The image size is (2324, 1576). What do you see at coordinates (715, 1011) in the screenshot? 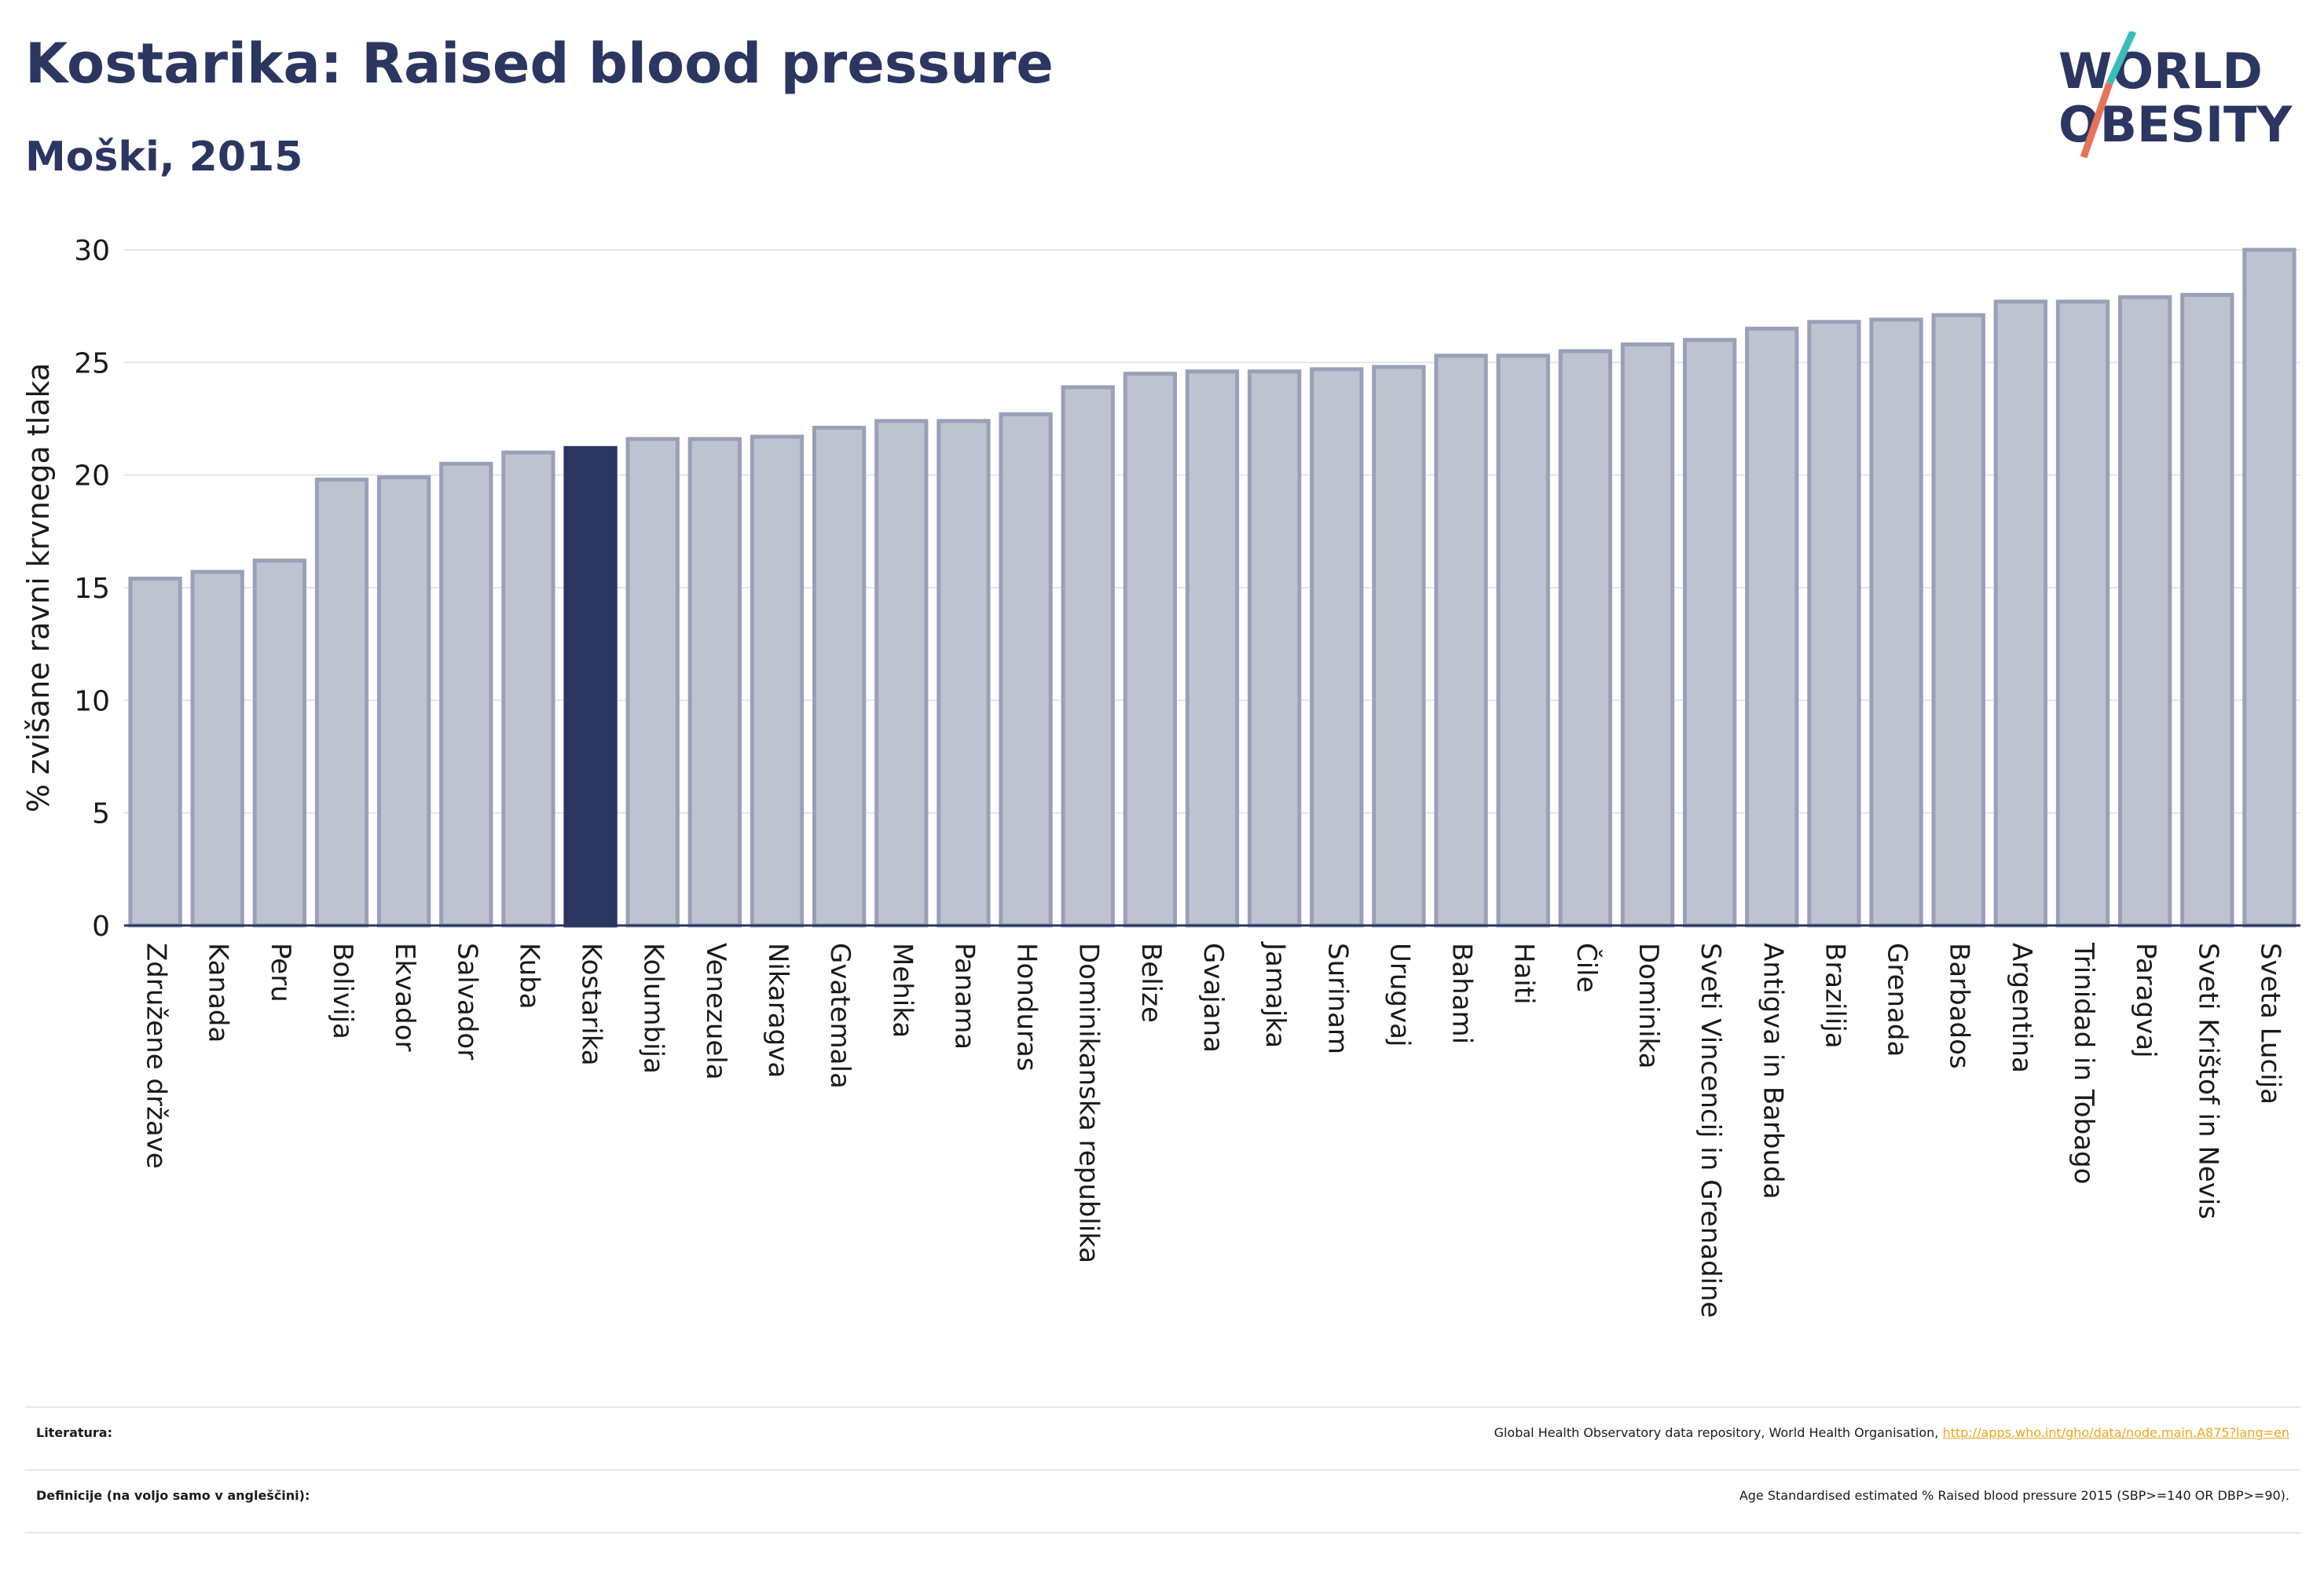
I see `x-tick-label: Venezuela` at bounding box center [715, 1011].